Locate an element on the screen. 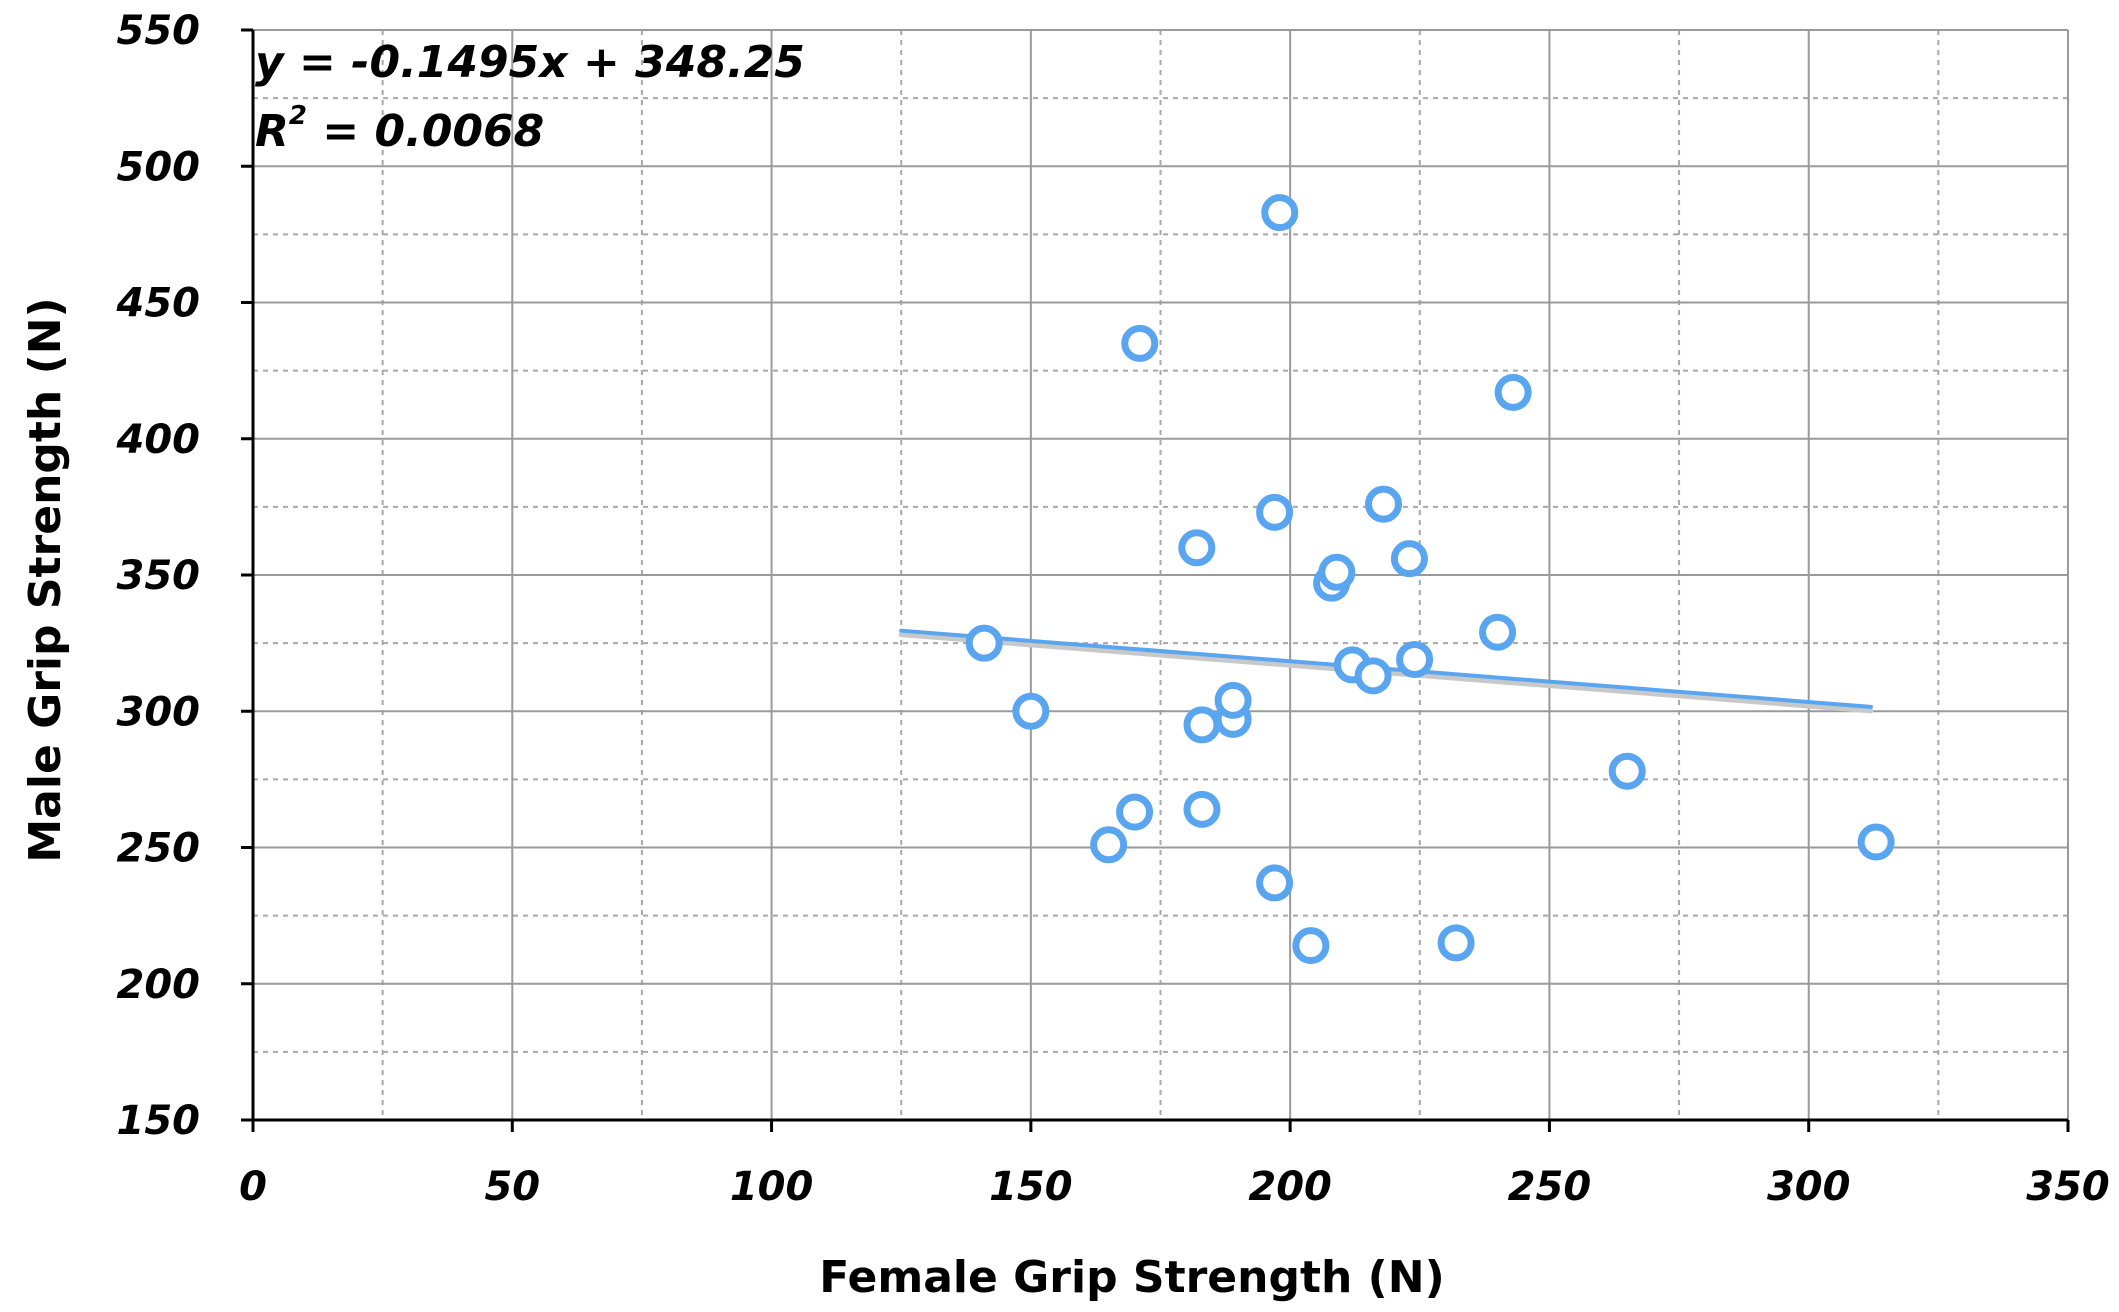 The width and height of the screenshot is (2119, 1312). x-tick-label: 100 is located at coordinates (772, 1187).